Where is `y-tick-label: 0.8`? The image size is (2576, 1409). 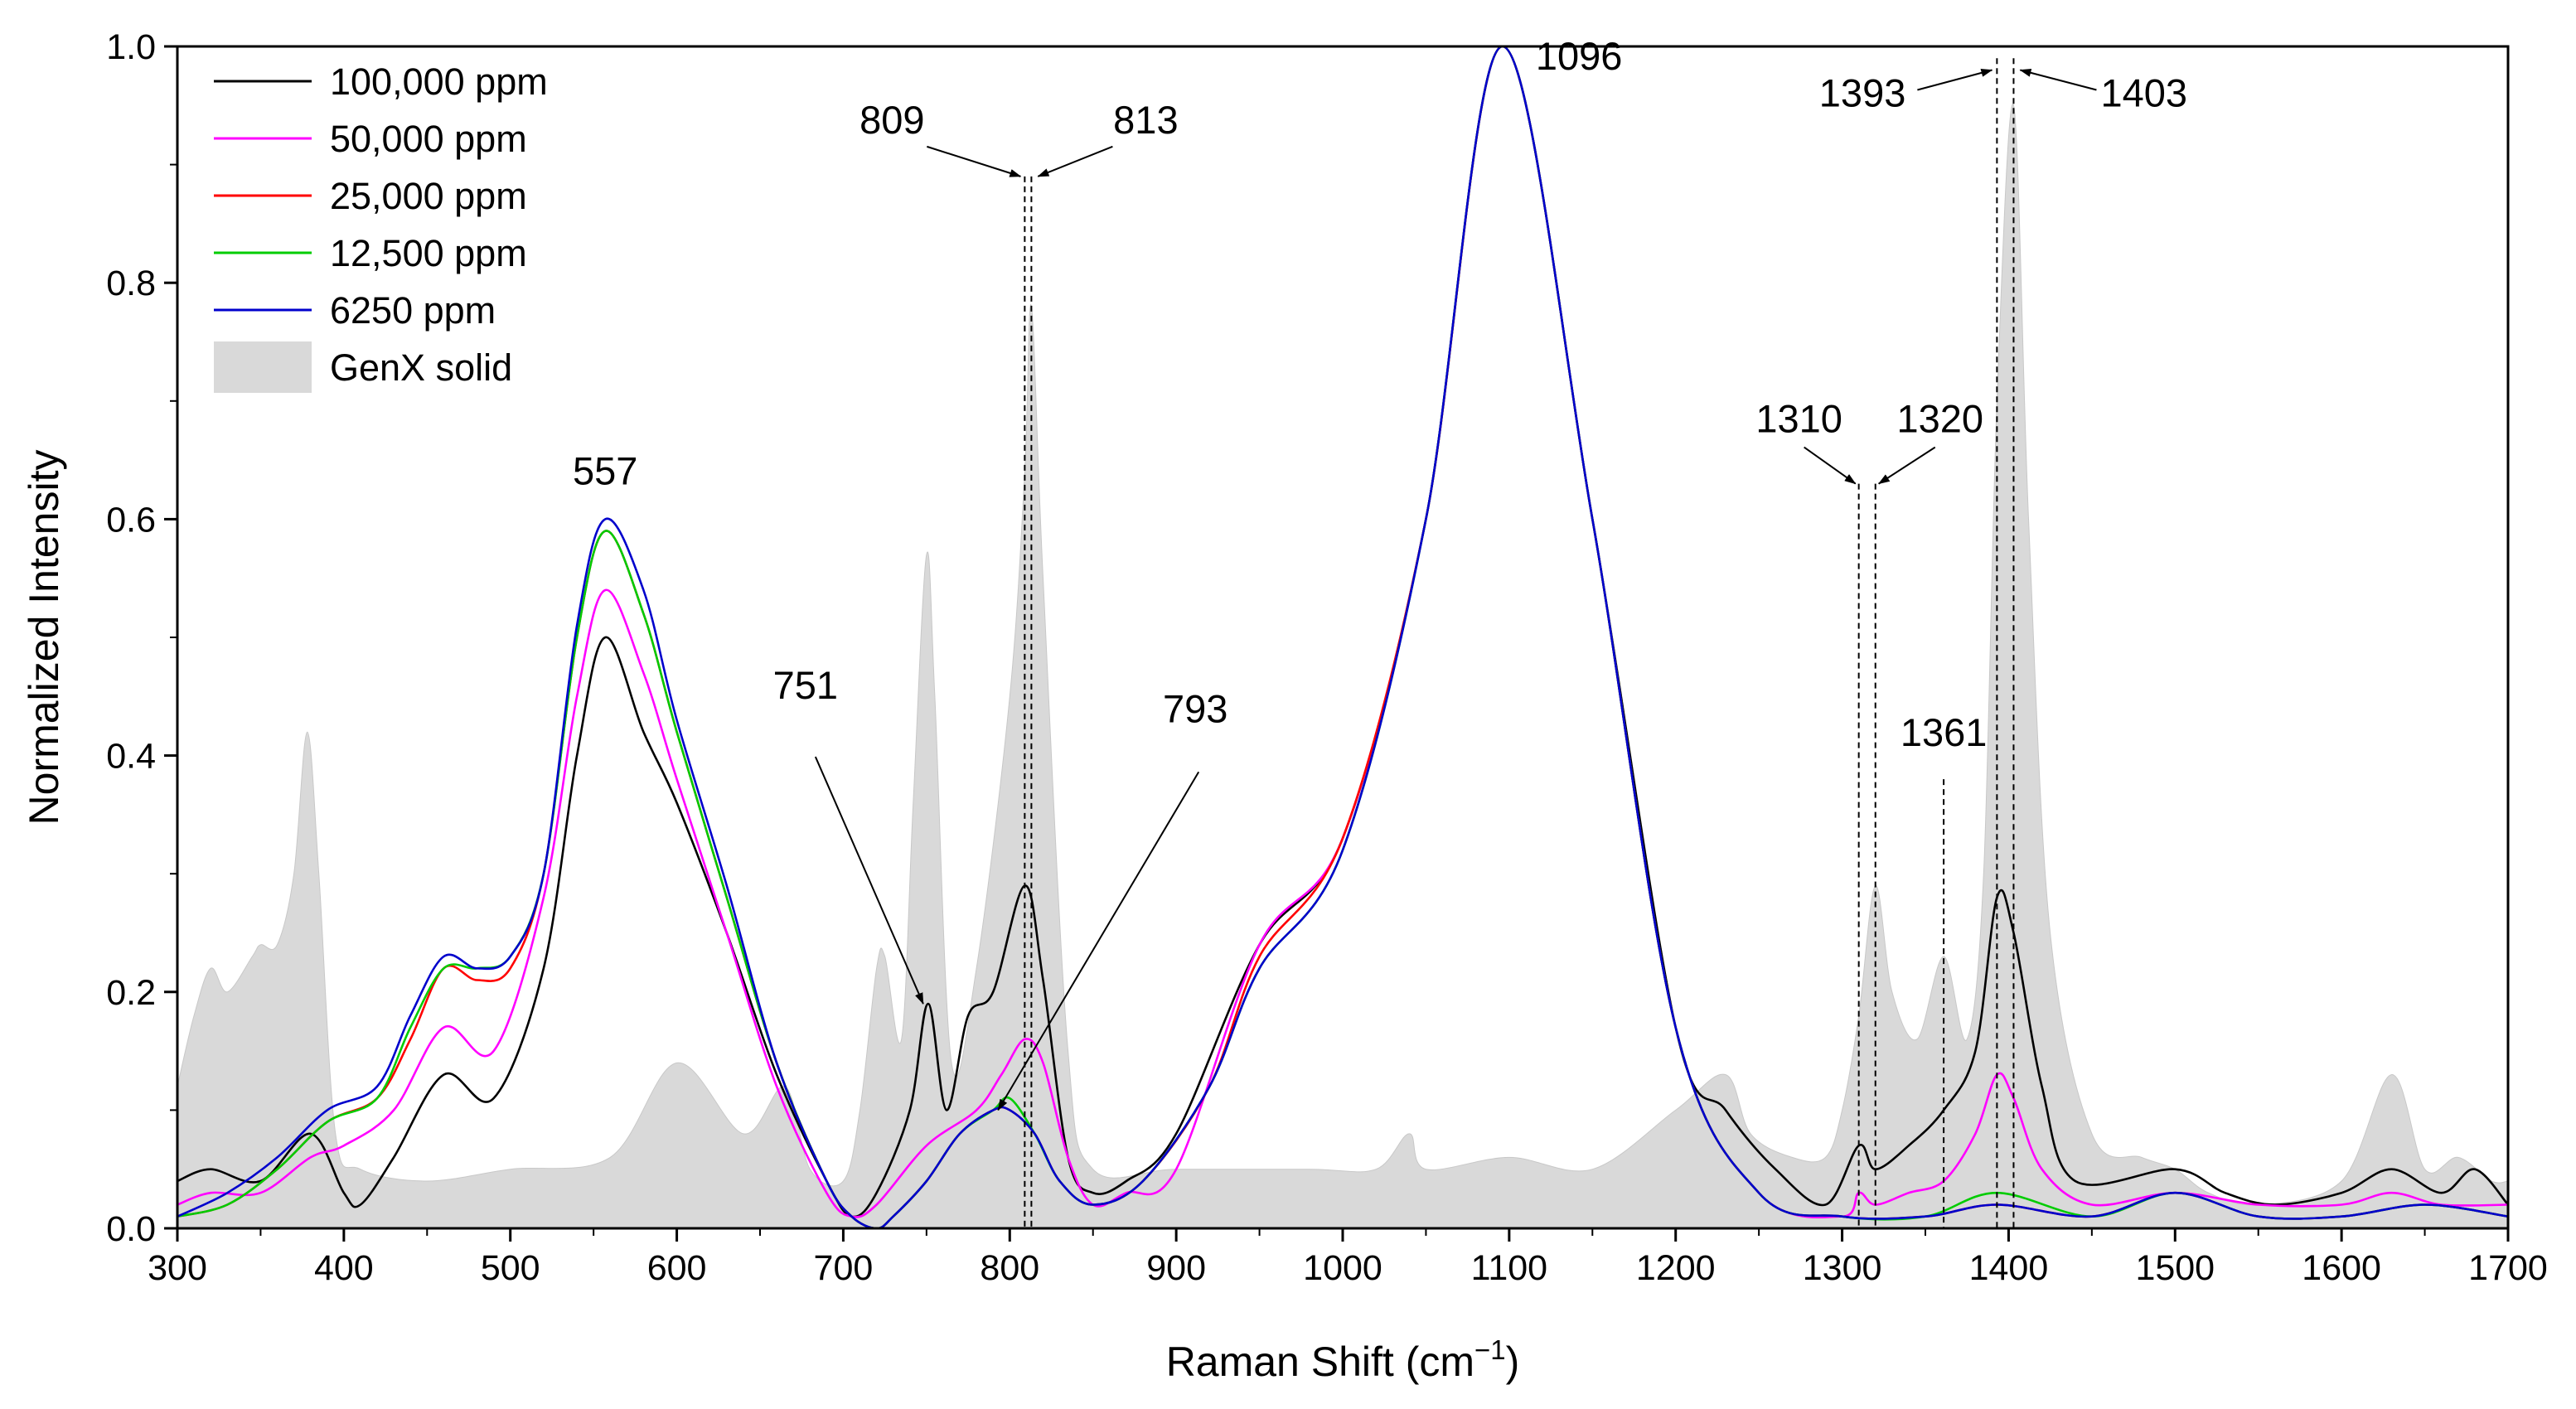
y-tick-label: 0.8 is located at coordinates (131, 283).